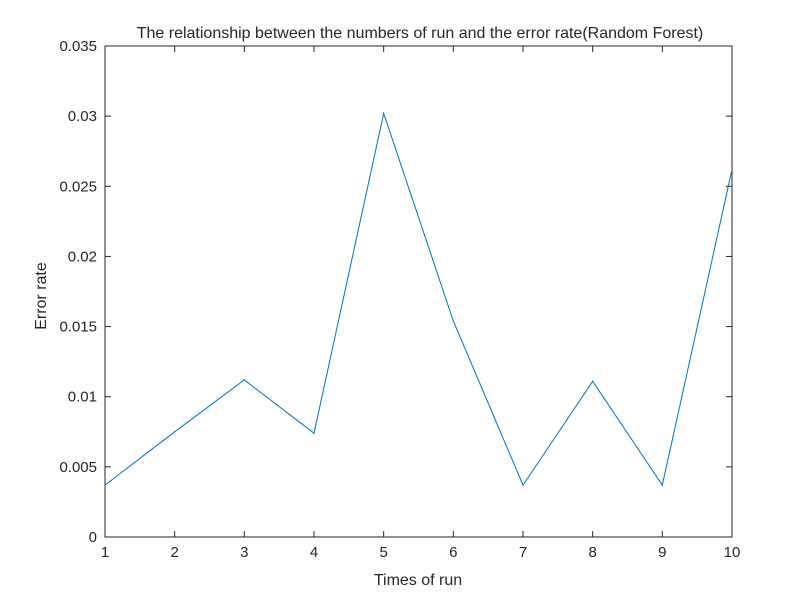  Describe the element at coordinates (105, 552) in the screenshot. I see `x-tick-label: 1` at that location.